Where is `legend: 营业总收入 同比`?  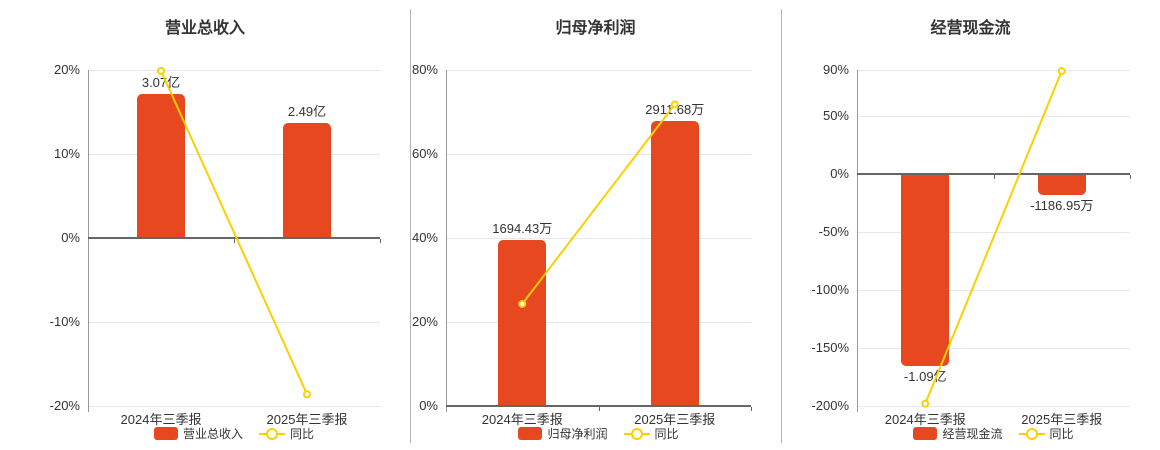 legend: 营业总收入 同比 is located at coordinates (234, 433).